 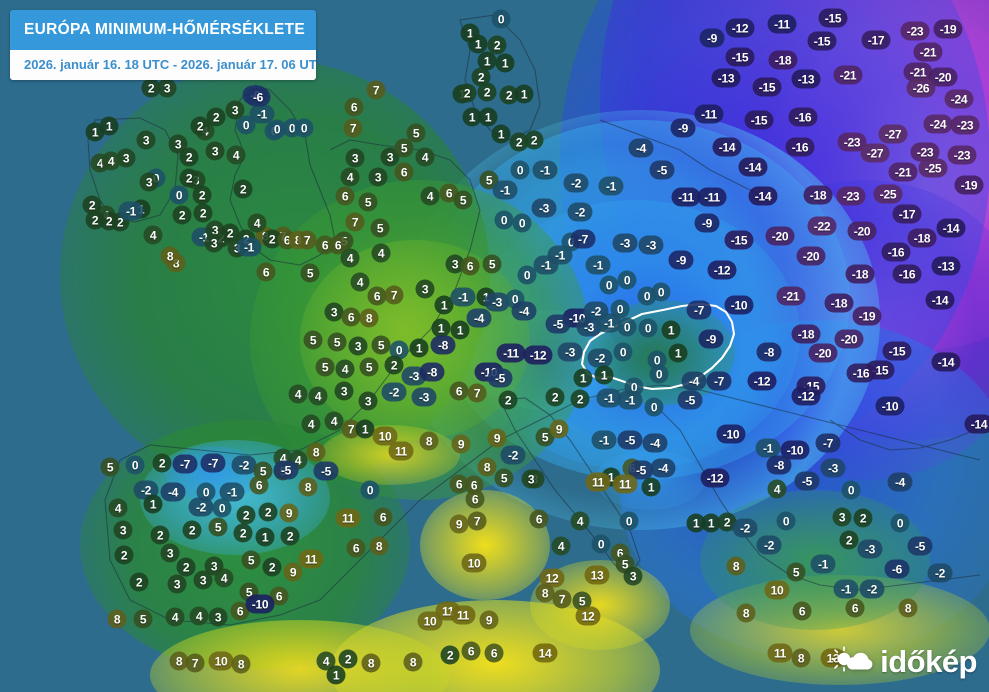 I want to click on temperature-marker: -12, so click(x=762, y=381).